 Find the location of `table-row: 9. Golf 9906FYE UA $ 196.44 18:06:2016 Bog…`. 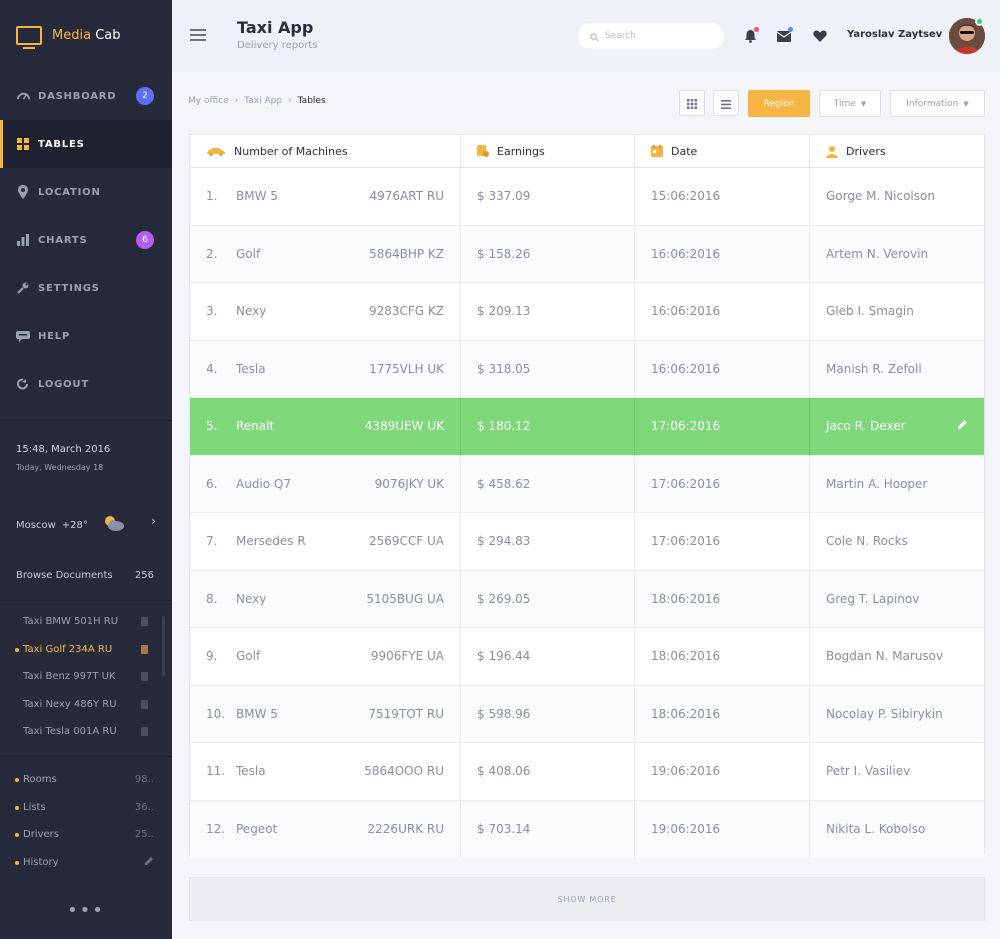

table-row: 9. Golf 9906FYE UA $ 196.44 18:06:2016 Bog… is located at coordinates (587, 657).